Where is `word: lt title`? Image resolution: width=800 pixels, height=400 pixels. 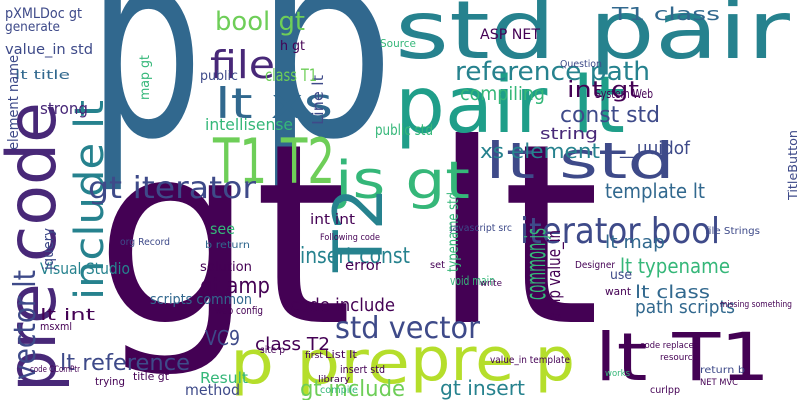 word: lt title is located at coordinates (42, 75).